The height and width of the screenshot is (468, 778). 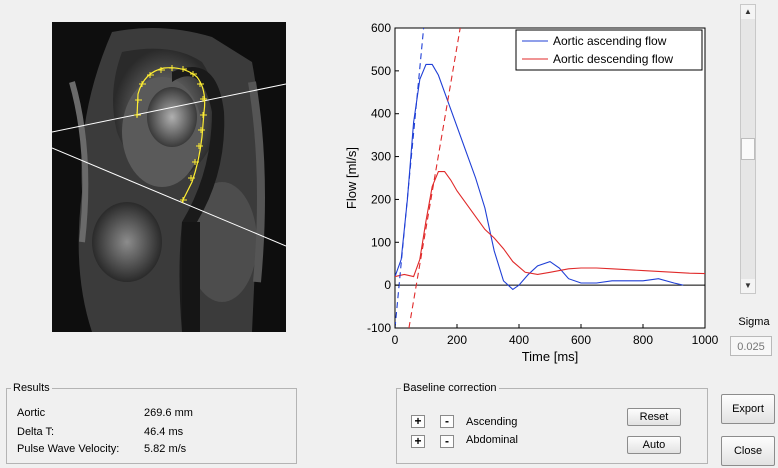 What do you see at coordinates (381, 71) in the screenshot?
I see `y-tick-label-500: 500` at bounding box center [381, 71].